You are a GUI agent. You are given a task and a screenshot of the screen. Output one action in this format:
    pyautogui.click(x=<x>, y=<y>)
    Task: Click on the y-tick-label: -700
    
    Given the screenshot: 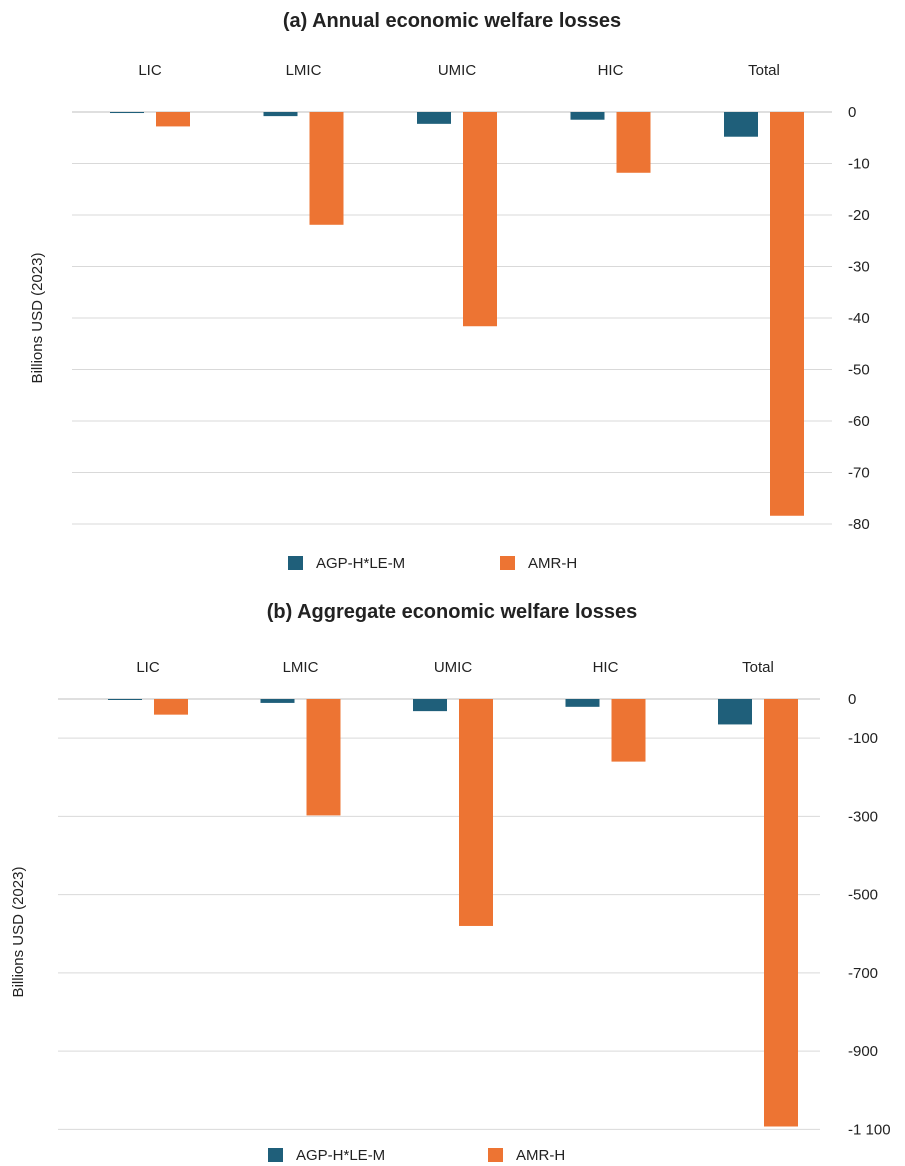 What is the action you would take?
    pyautogui.click(x=863, y=973)
    